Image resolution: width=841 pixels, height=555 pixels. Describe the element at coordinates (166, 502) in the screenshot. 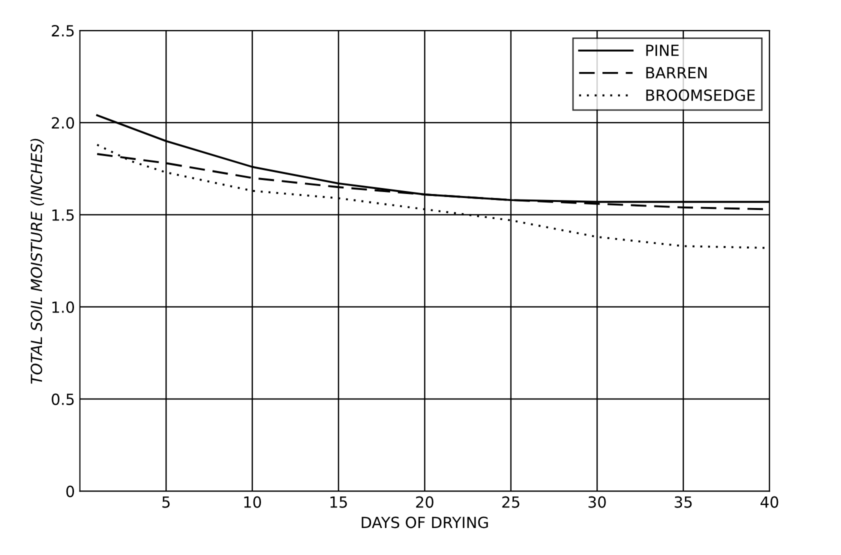

I see `x-tick-label: 5` at that location.